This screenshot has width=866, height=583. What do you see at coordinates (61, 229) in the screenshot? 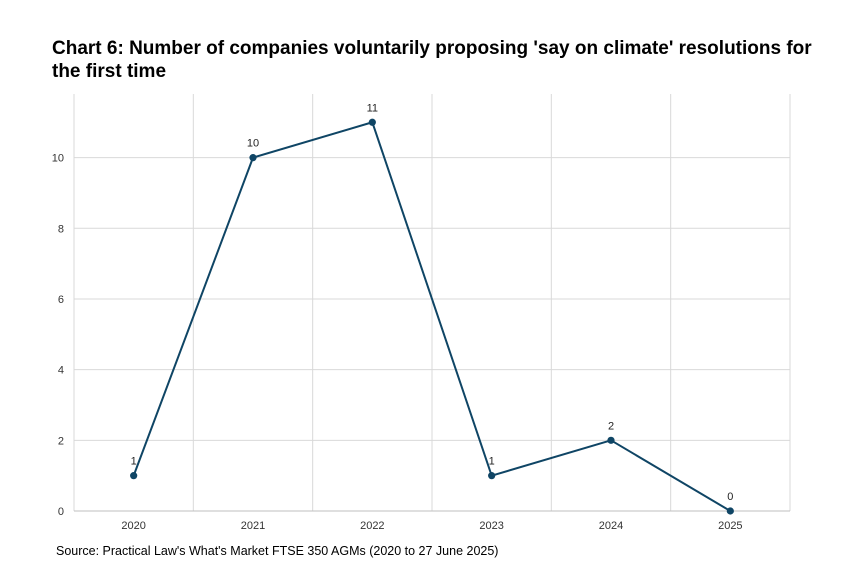
I see `y-tick-label-8: 8` at bounding box center [61, 229].